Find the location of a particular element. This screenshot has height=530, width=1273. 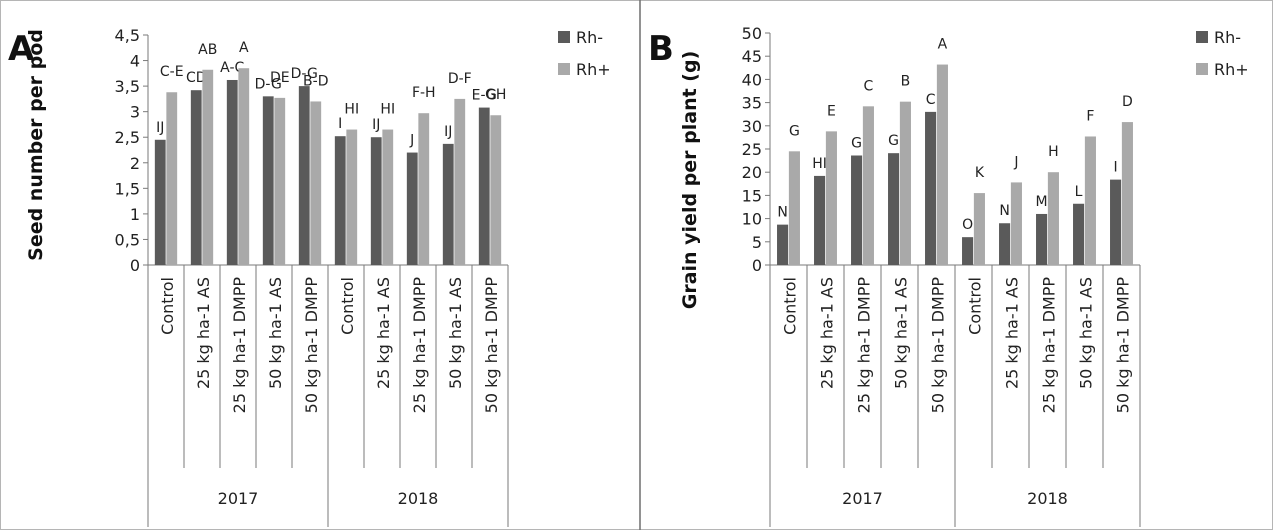

significance-letter: L is located at coordinates (1079, 192).